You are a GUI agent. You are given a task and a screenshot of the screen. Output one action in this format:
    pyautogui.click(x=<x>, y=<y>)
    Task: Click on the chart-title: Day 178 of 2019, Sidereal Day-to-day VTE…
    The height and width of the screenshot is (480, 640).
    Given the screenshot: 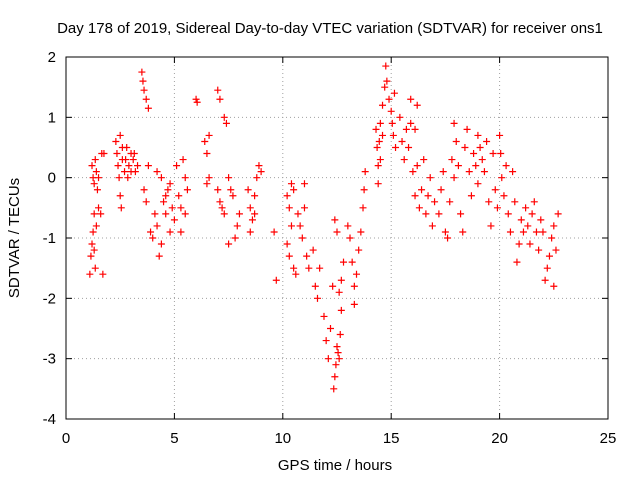 What is the action you would take?
    pyautogui.click(x=330, y=28)
    